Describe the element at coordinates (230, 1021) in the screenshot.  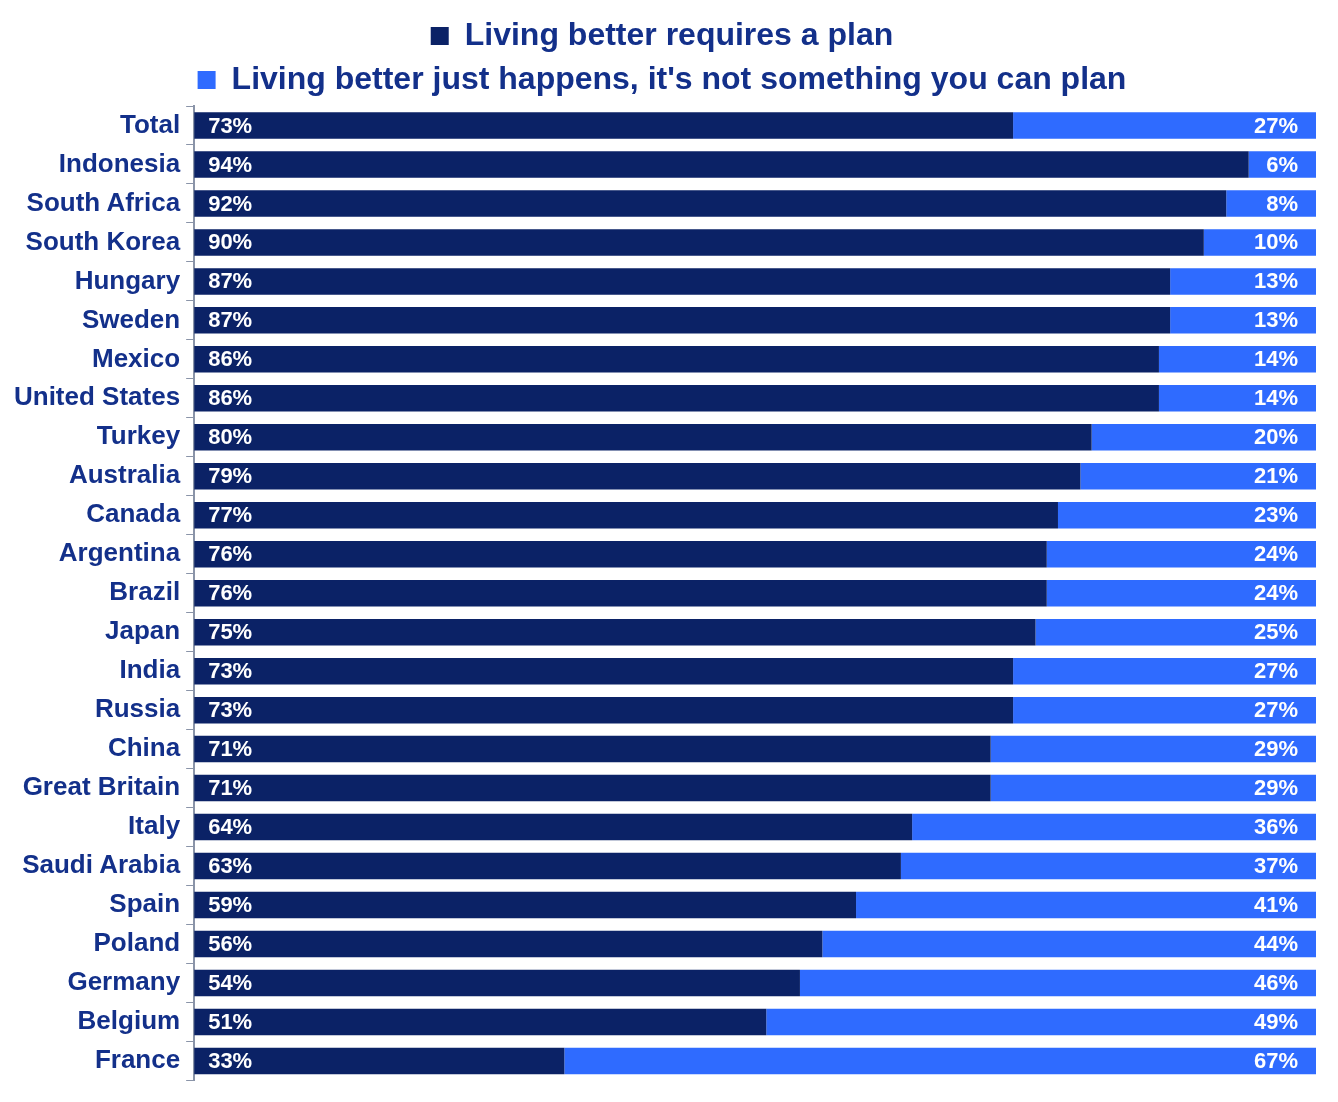
I see `data-label: 51%` at that location.